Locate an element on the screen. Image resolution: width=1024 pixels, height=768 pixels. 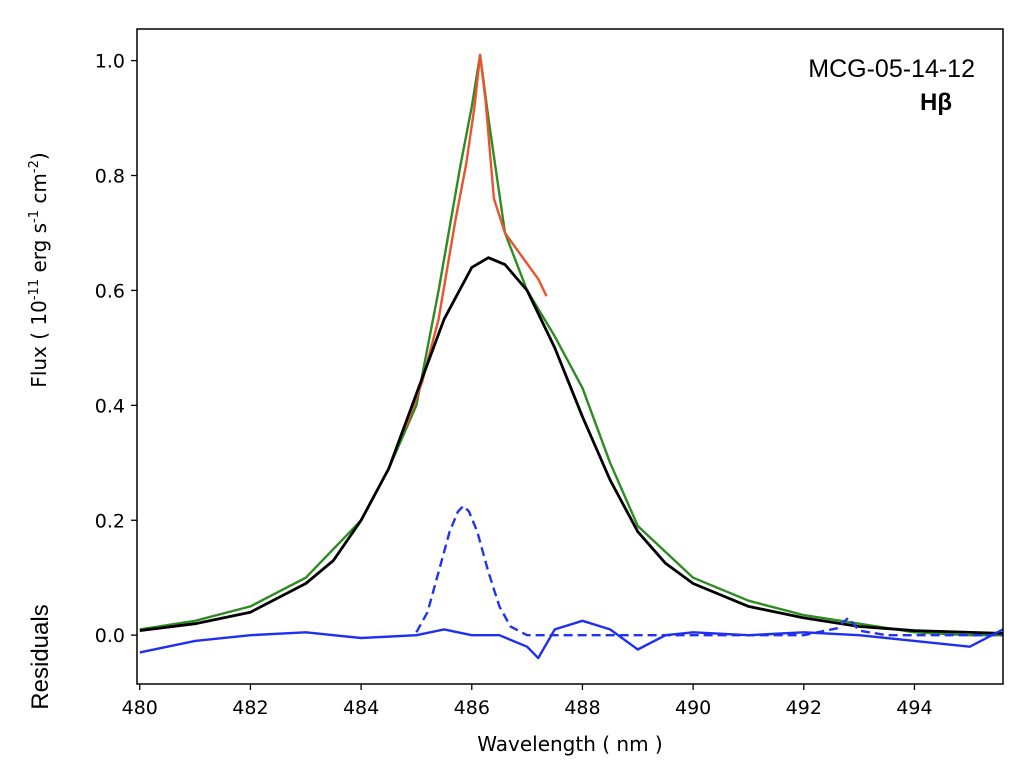
y-tick-label-0.0: 0.0 is located at coordinates (110, 636).